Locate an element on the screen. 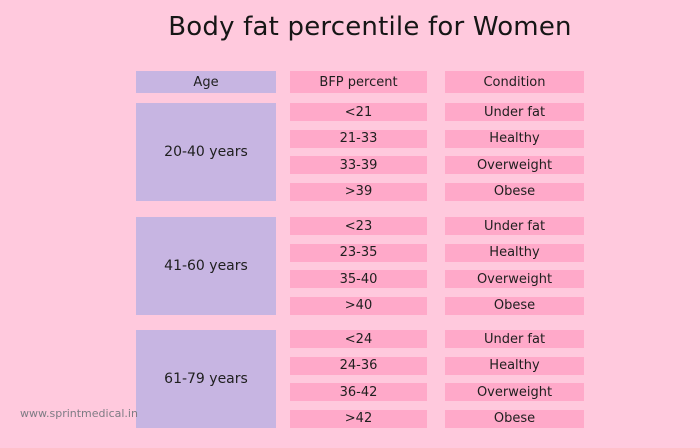 This screenshot has height=448, width=700. watermark-url: www.sprintmedical.in is located at coordinates (79, 413).